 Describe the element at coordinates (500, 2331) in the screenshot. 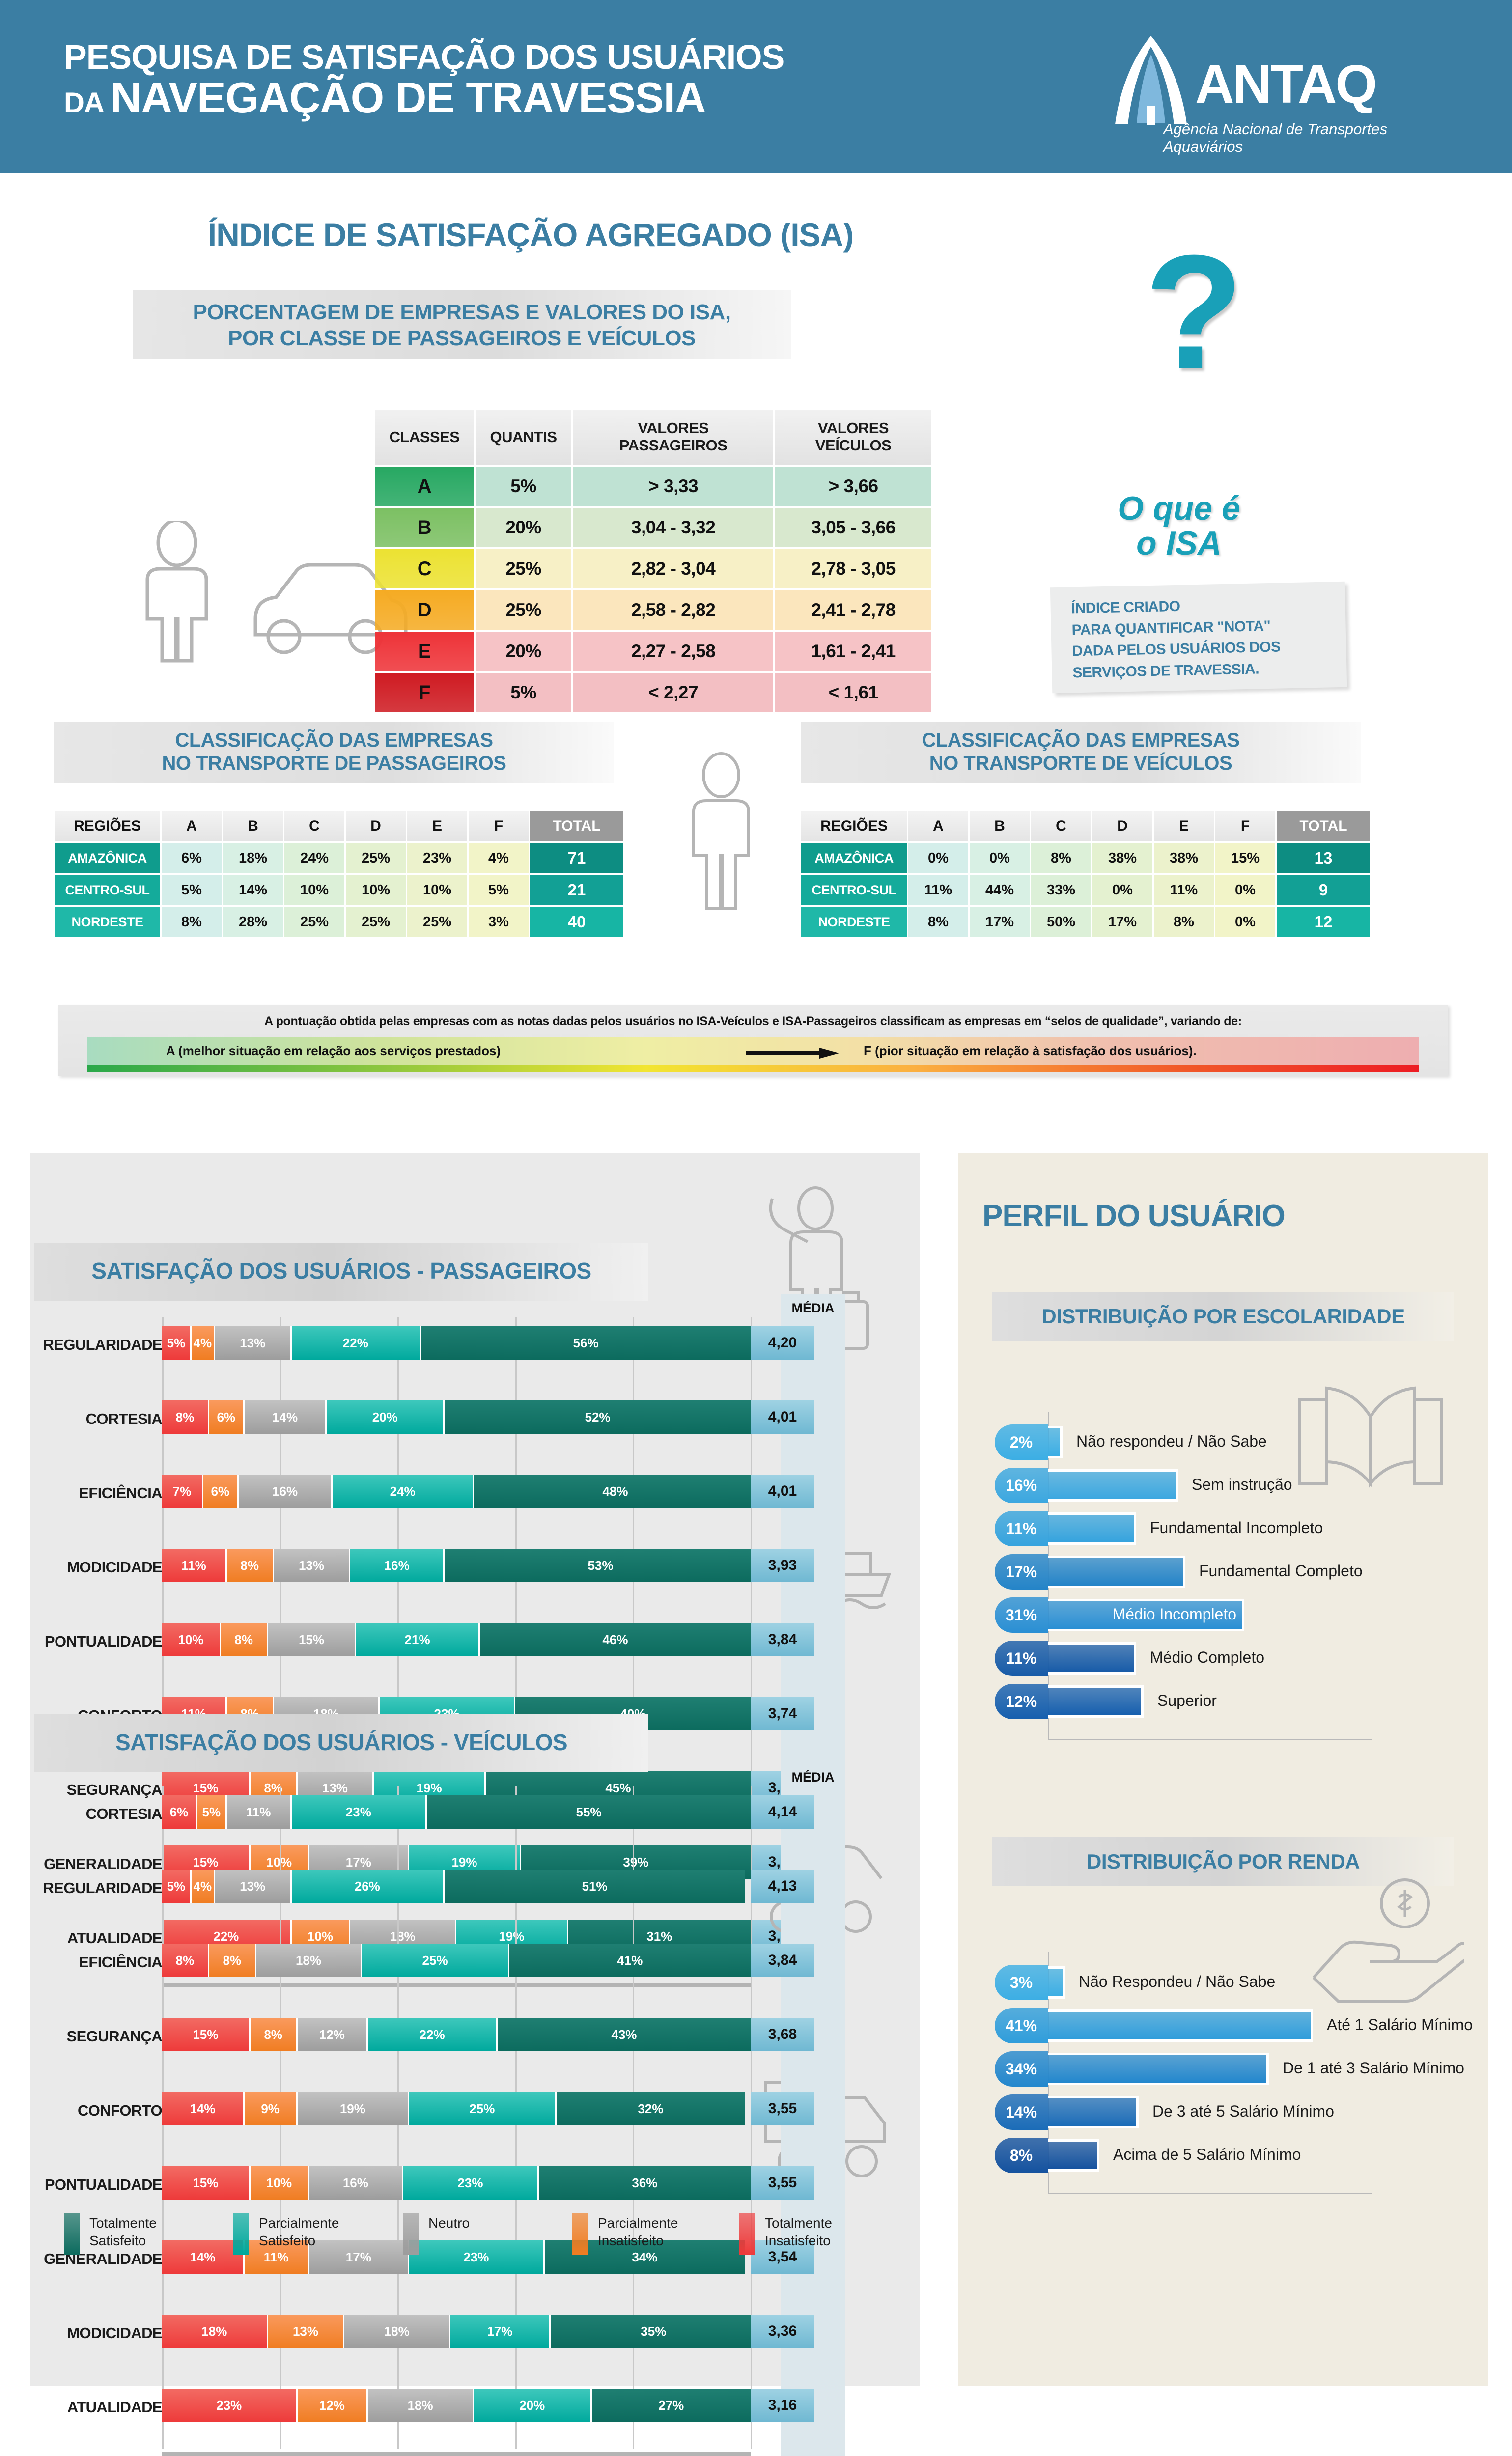

I see `veic-segment: 17%` at that location.